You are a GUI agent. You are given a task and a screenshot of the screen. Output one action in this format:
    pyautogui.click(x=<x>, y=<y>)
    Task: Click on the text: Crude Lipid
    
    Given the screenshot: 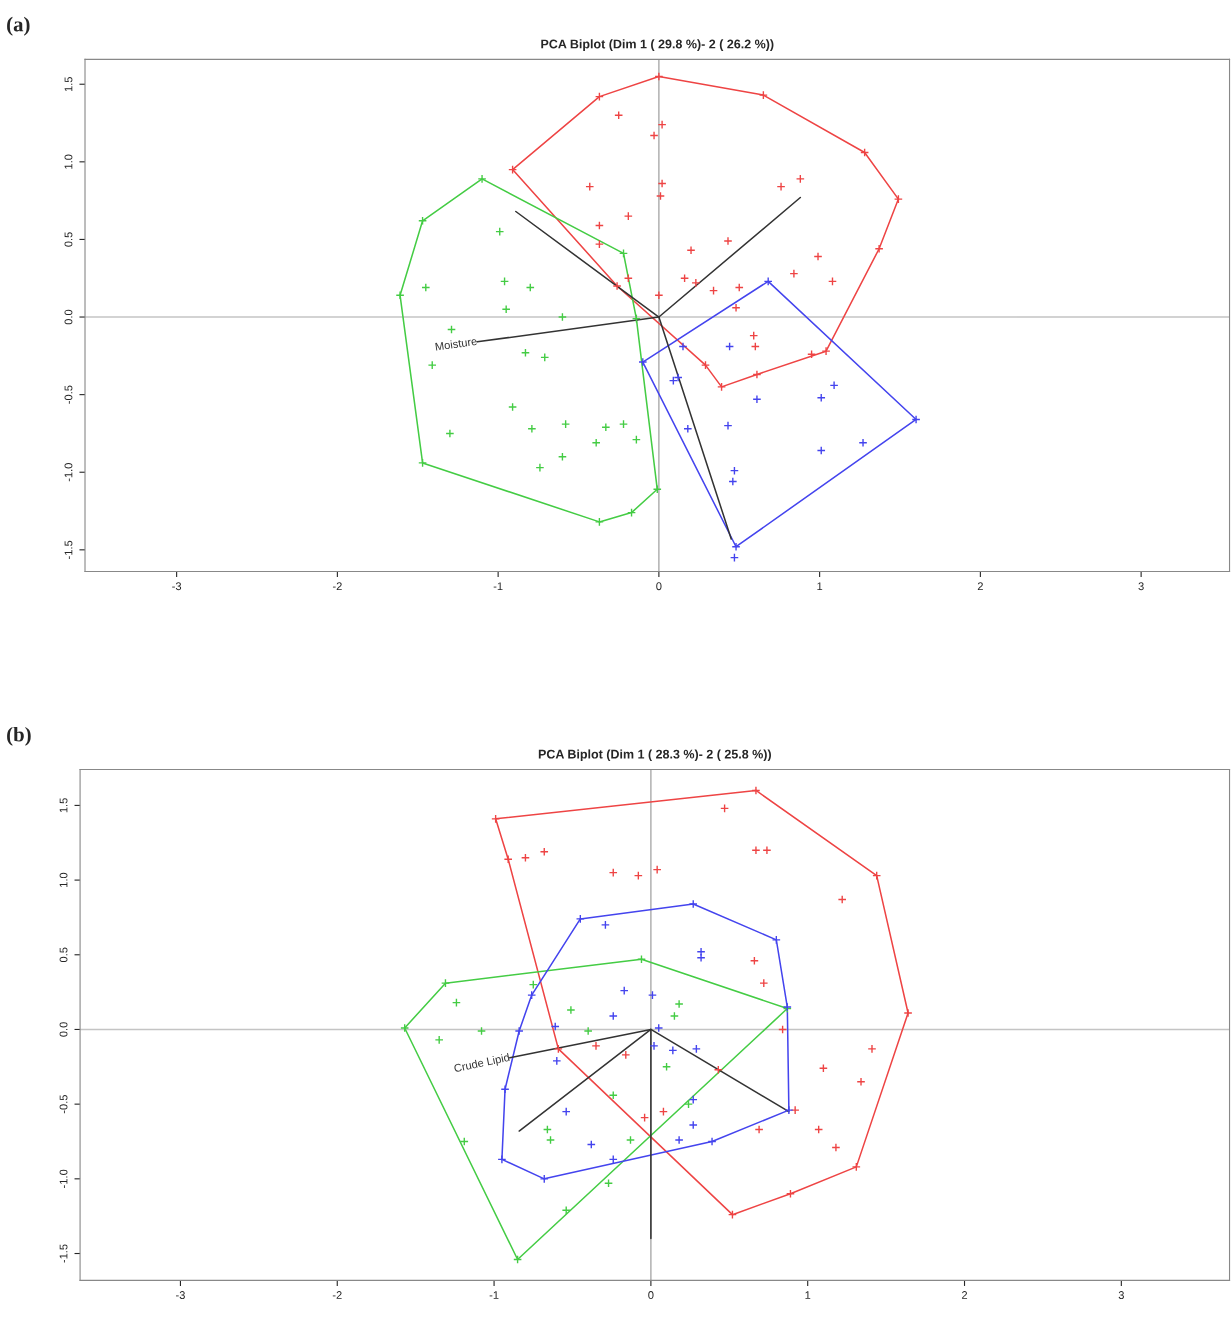 What is the action you would take?
    pyautogui.click(x=482, y=1063)
    